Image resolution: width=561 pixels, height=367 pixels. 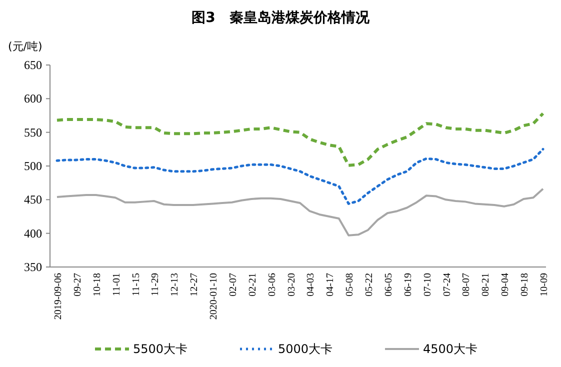 I want to click on x-tick-label: 11-15, so click(x=136, y=284).